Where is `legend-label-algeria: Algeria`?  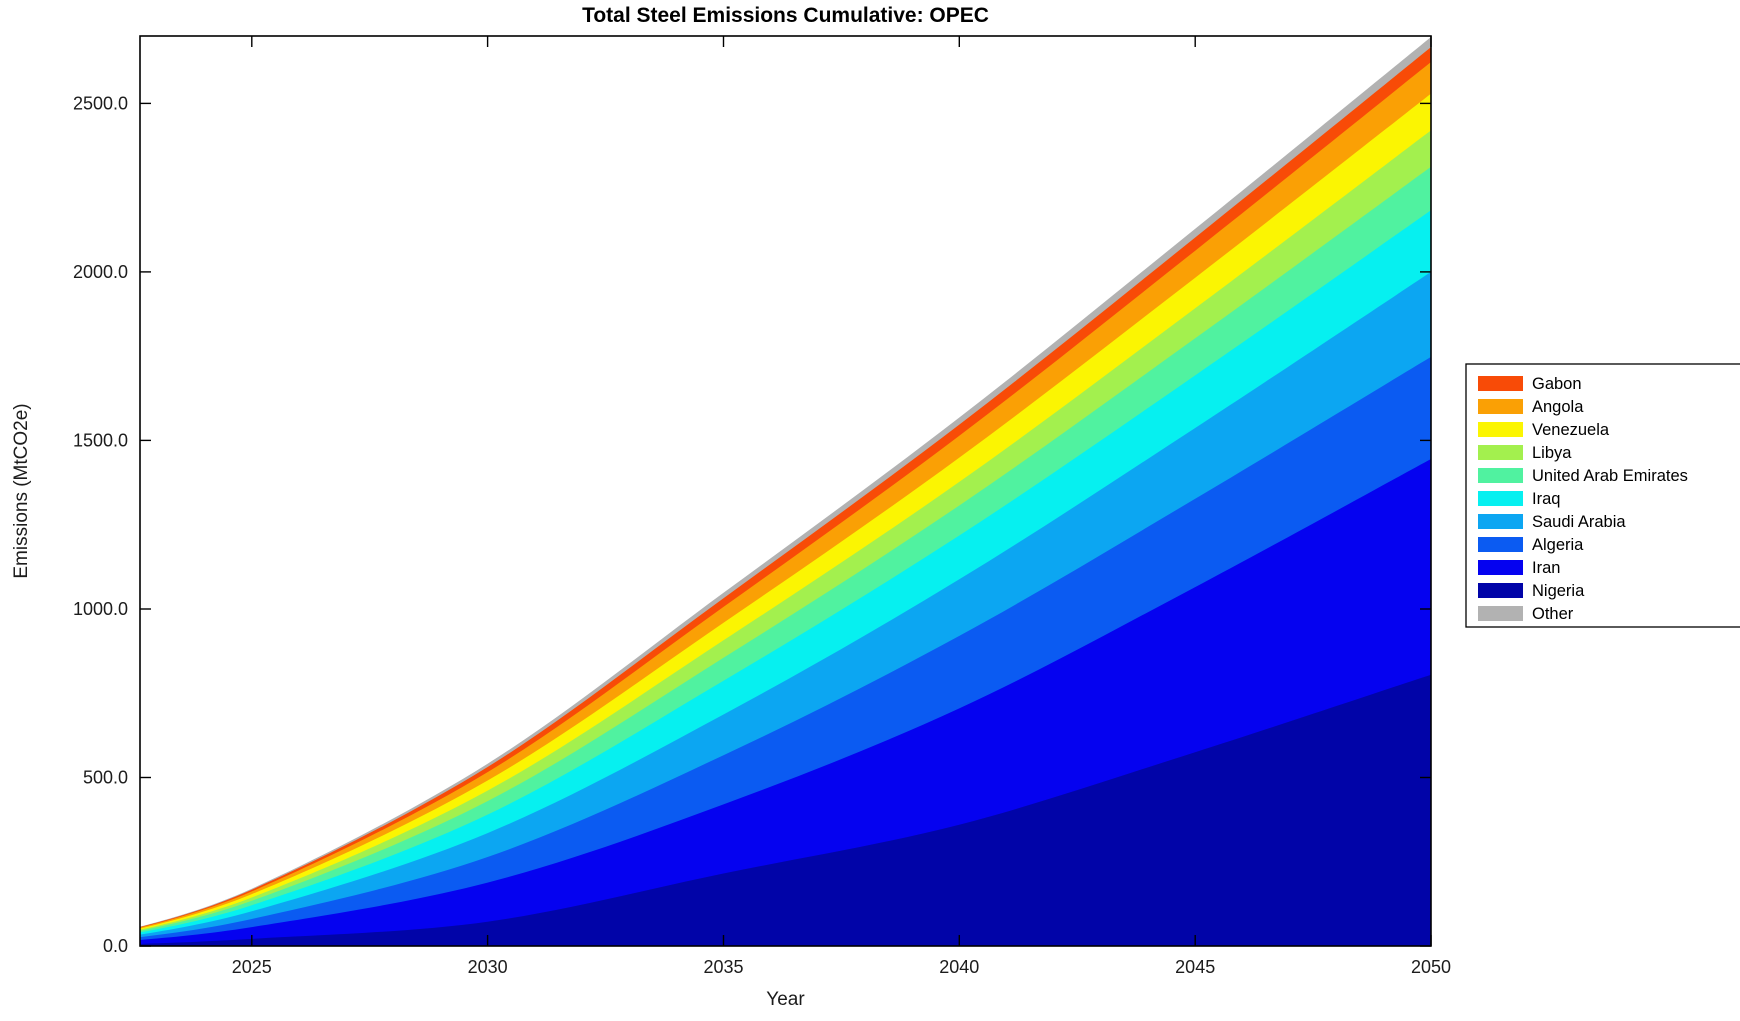
legend-label-algeria: Algeria is located at coordinates (1558, 545).